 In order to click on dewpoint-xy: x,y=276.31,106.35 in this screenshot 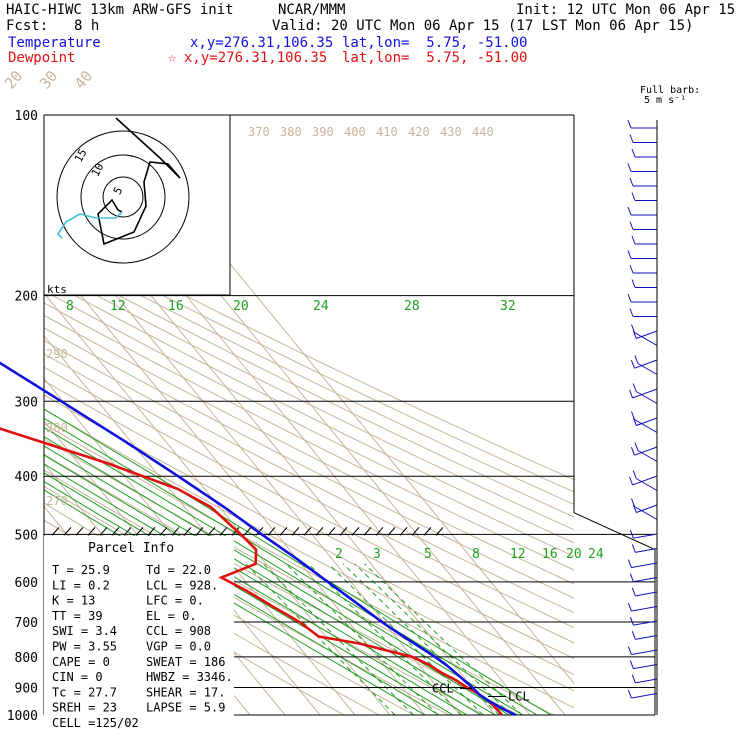, I will do `click(256, 58)`.